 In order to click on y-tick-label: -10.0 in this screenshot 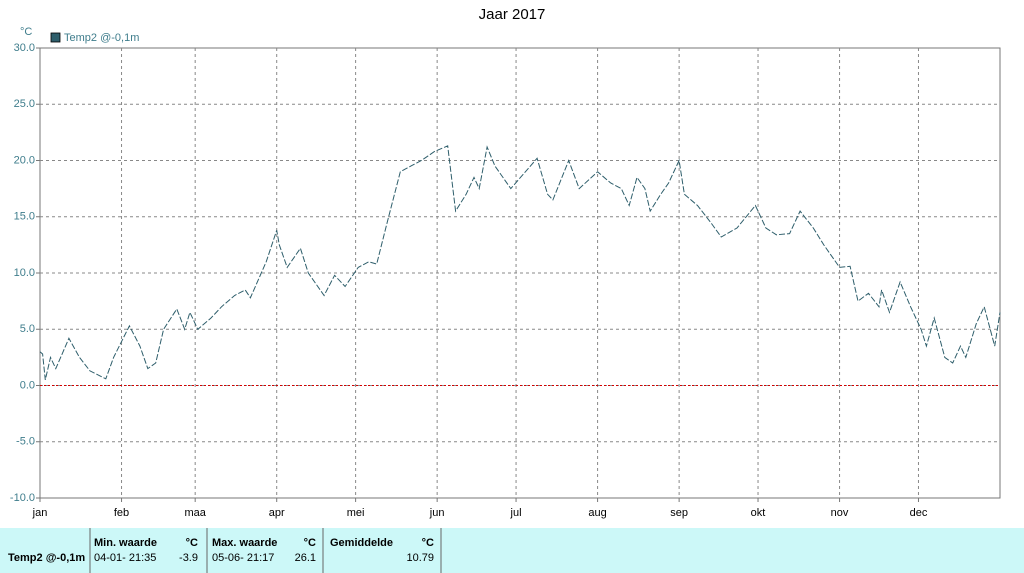, I will do `click(22, 498)`.